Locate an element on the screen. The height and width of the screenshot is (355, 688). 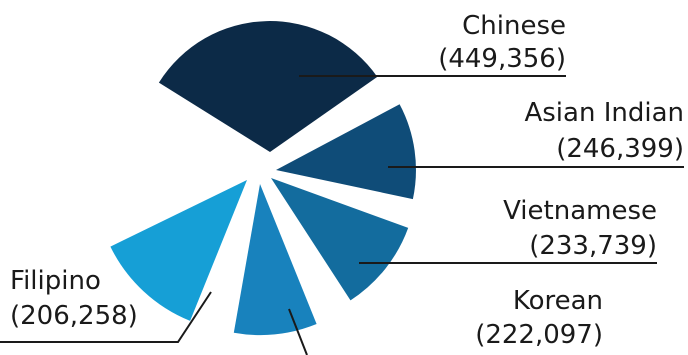
label-korean-value: (222,097) is located at coordinates (539, 335).